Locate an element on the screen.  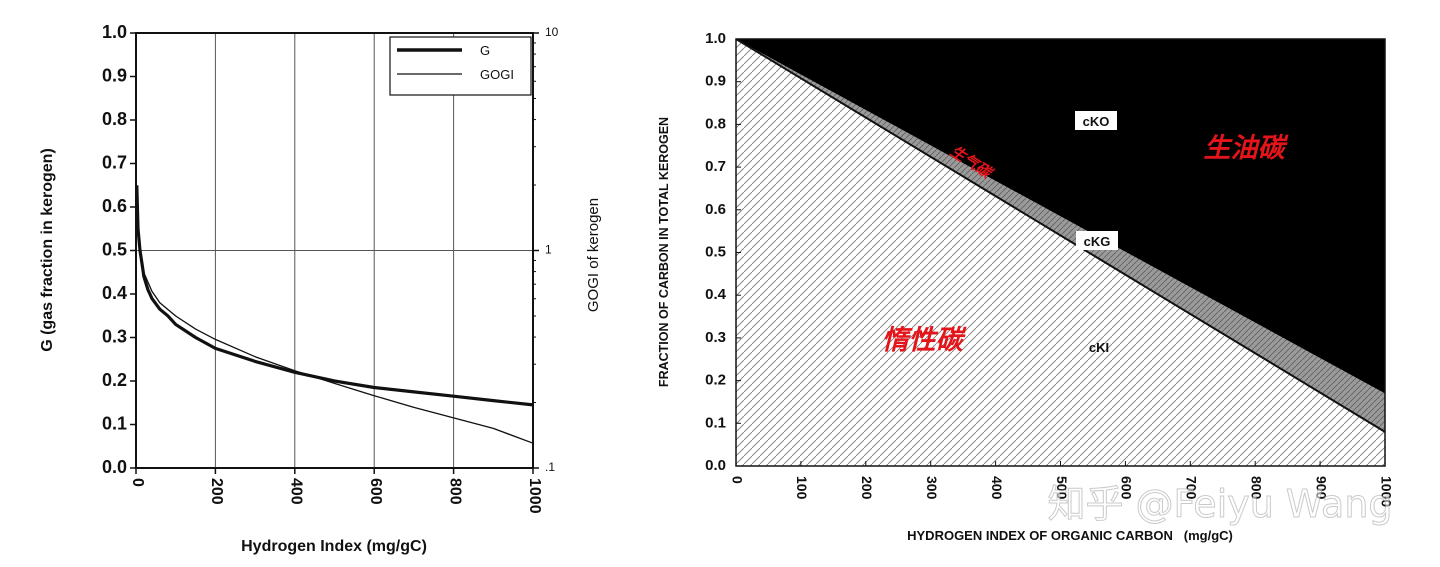
x-tick-label: 100 is located at coordinates (802, 488).